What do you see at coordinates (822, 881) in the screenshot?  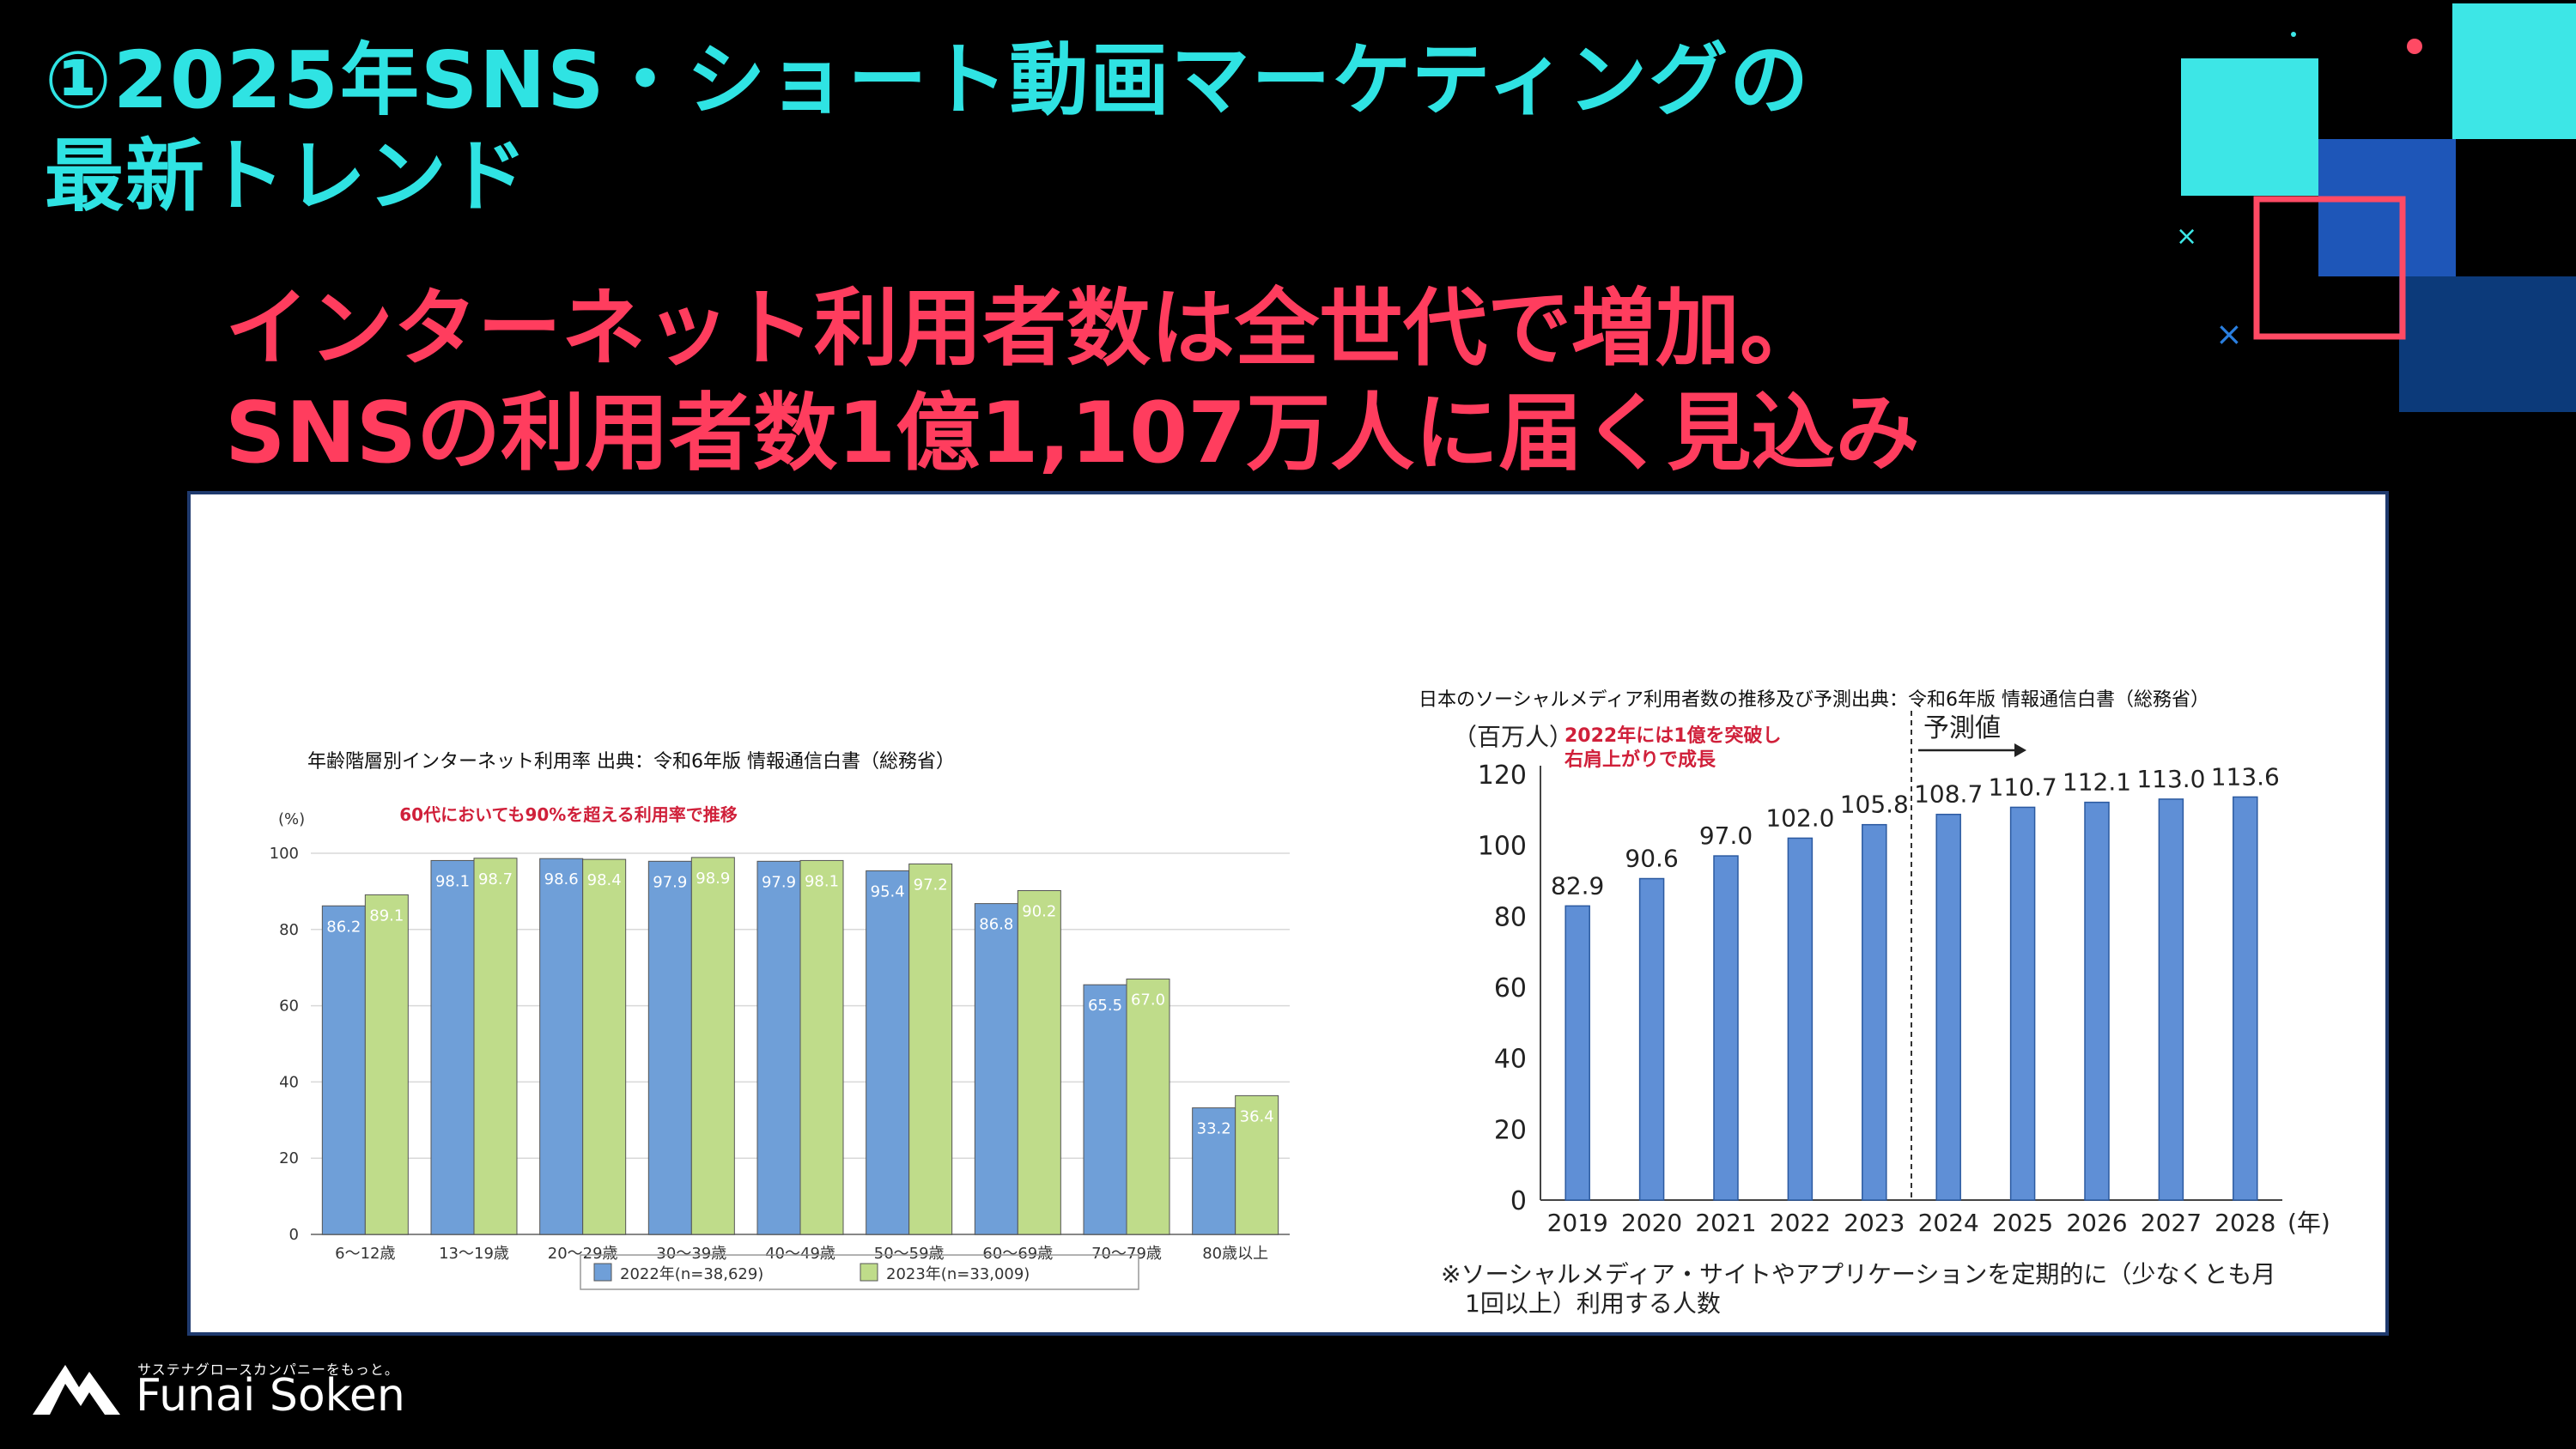 I see `chart1-data-label: 98.1` at bounding box center [822, 881].